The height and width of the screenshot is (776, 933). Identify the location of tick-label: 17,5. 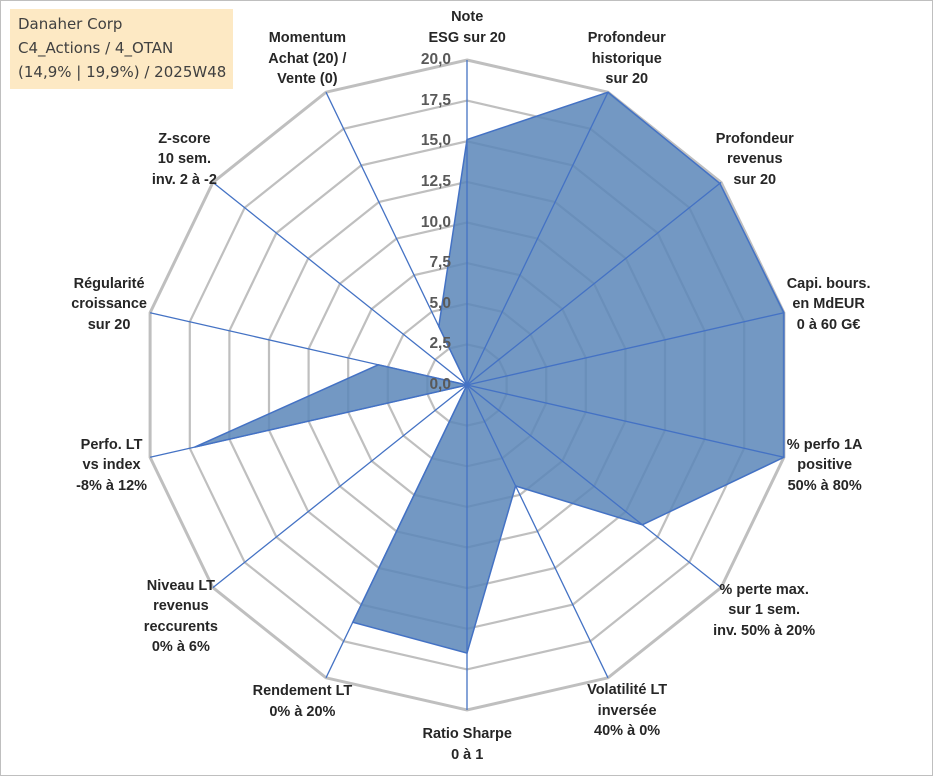
(435, 100).